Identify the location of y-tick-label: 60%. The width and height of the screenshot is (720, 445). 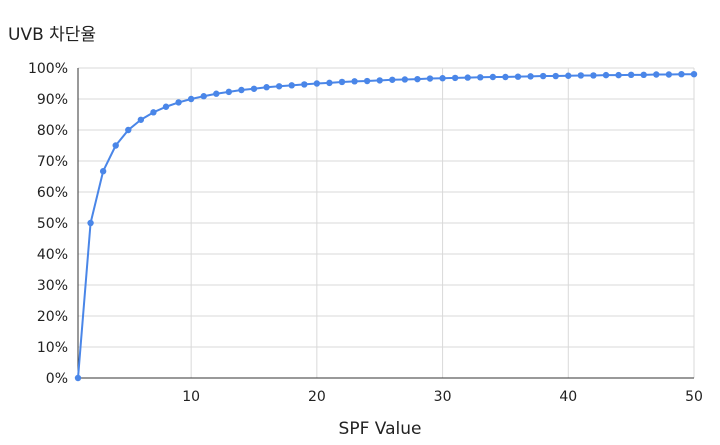
(52, 193).